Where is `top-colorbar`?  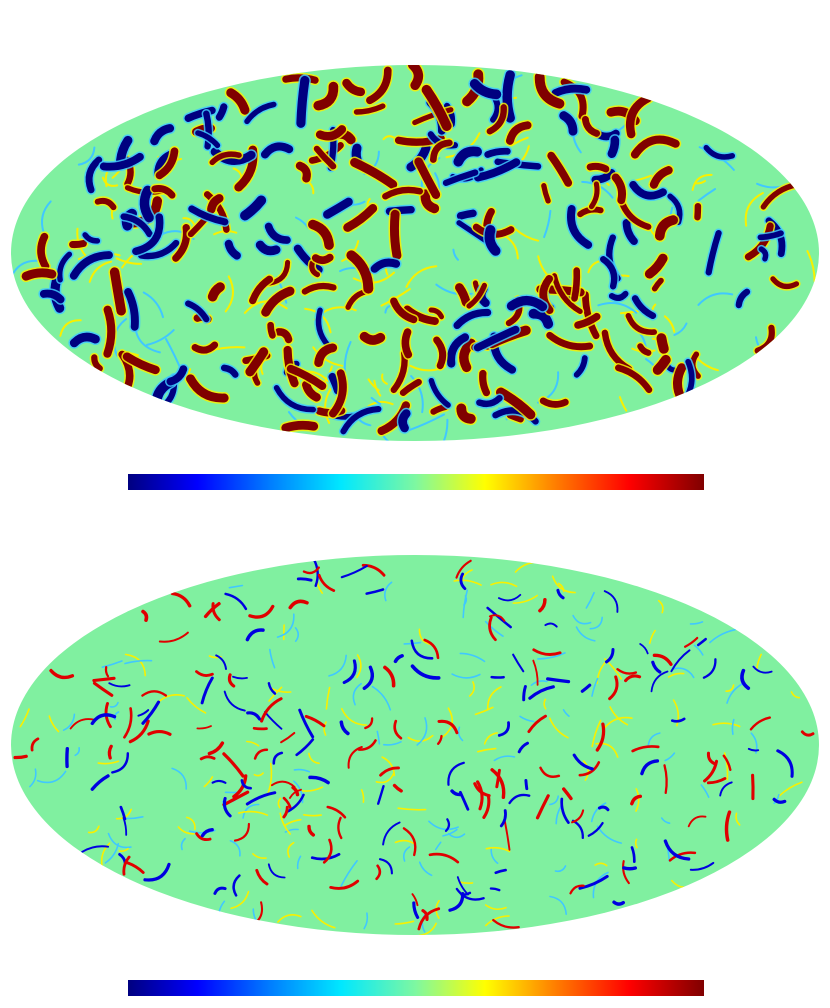 top-colorbar is located at coordinates (416, 482).